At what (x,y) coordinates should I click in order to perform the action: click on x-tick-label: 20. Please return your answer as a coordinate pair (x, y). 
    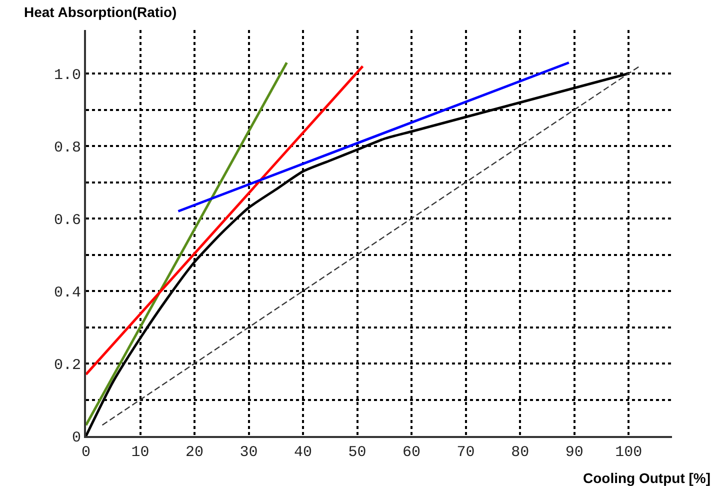
    Looking at the image, I should click on (195, 452).